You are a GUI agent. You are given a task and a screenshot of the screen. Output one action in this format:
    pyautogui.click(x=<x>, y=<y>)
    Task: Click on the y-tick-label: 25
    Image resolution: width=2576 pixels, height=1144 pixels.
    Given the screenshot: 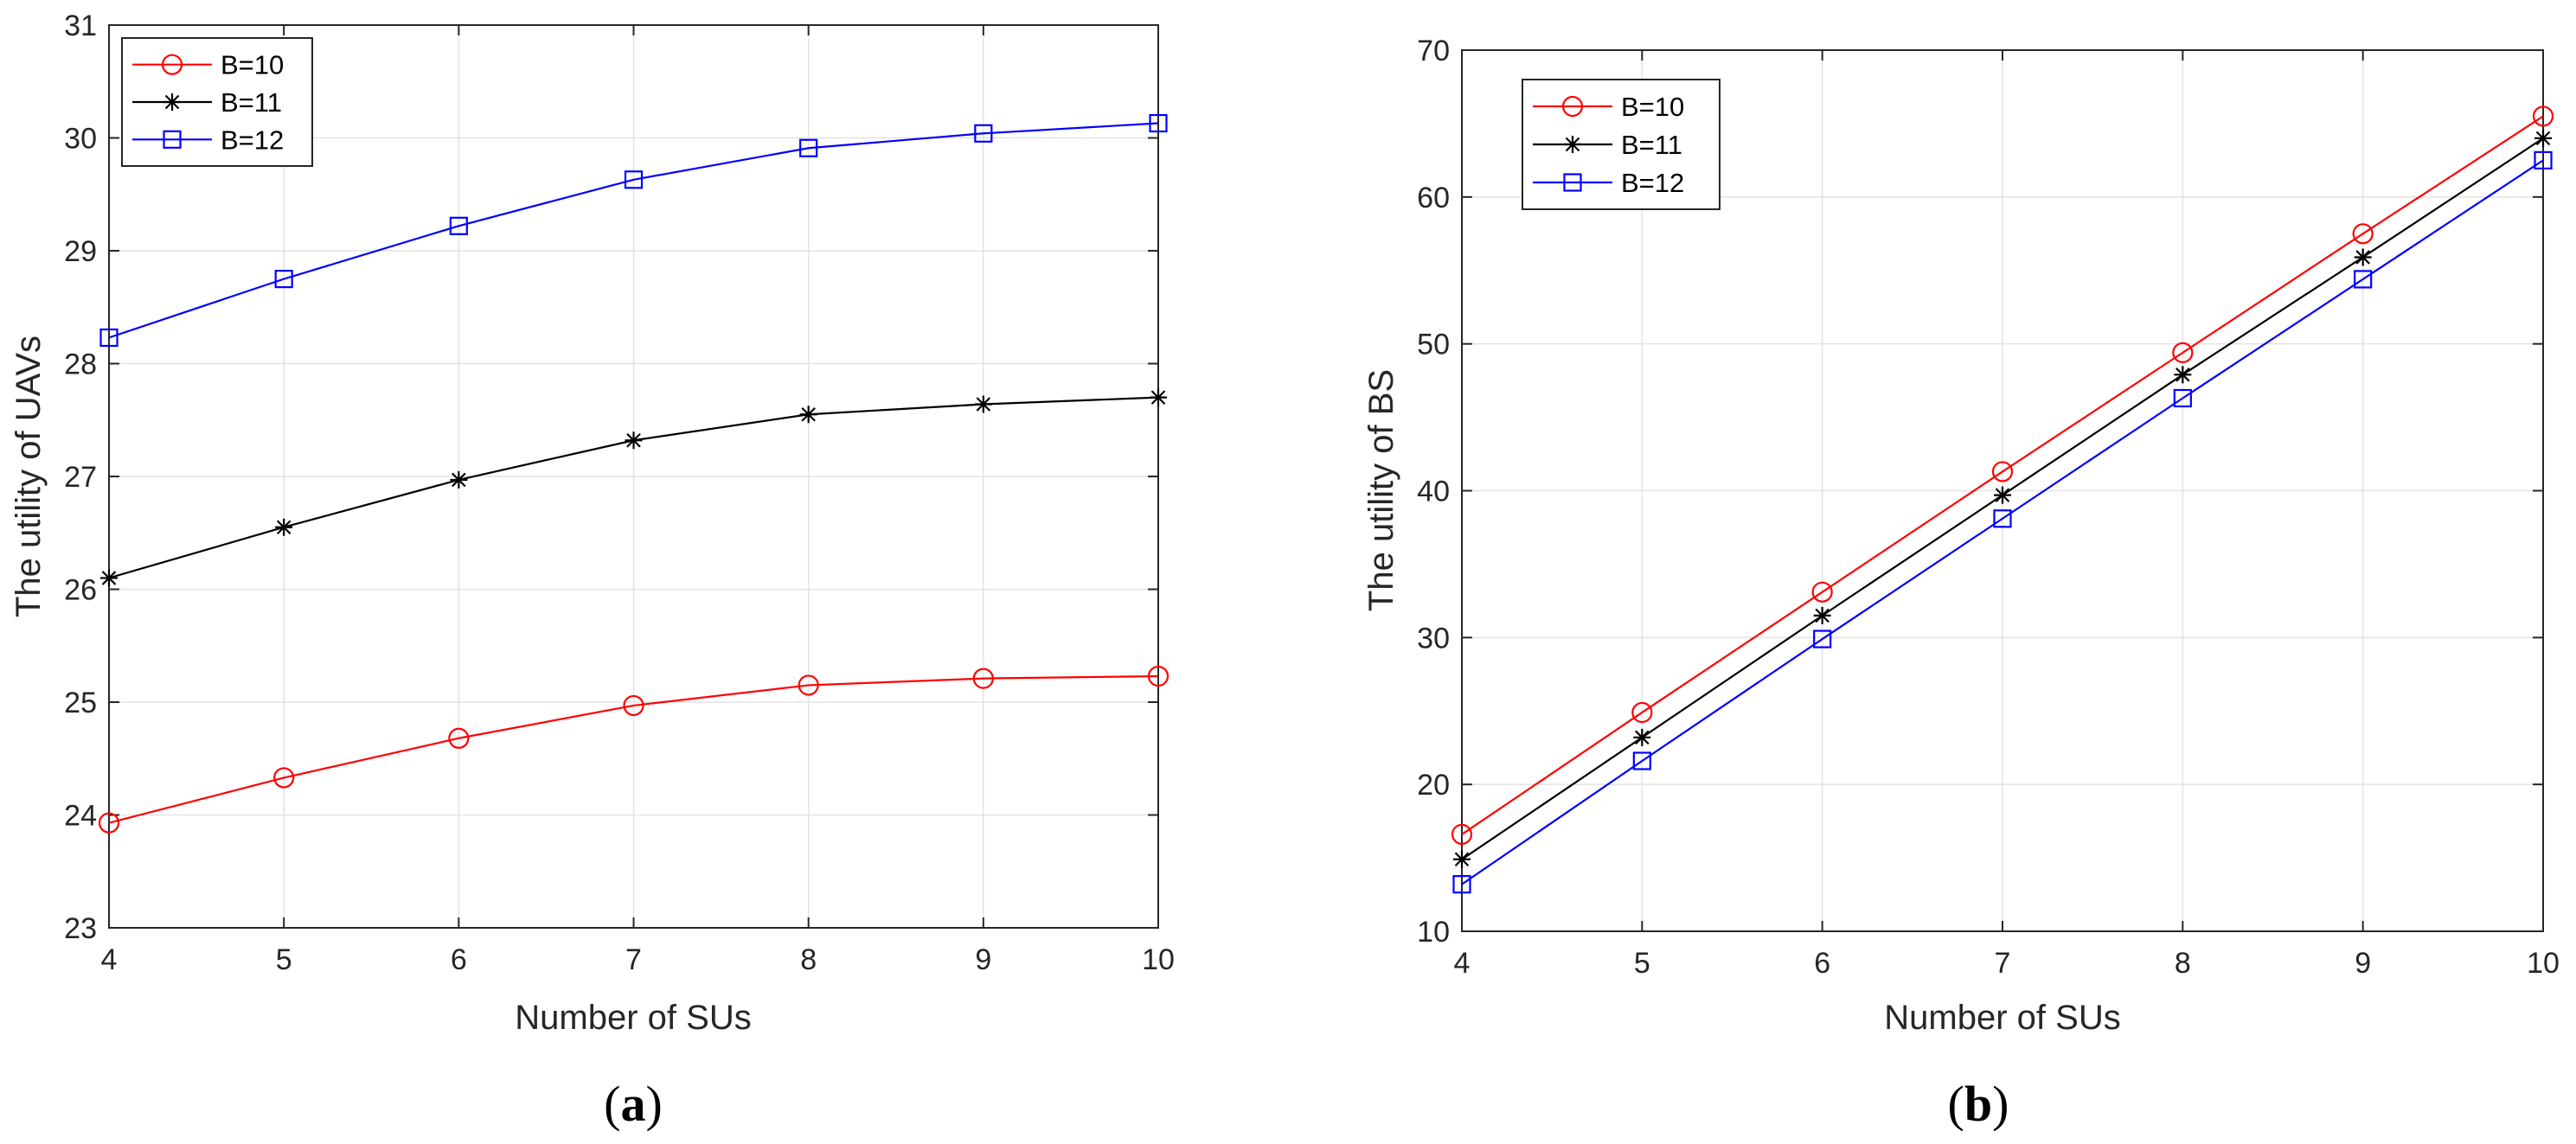 What is the action you would take?
    pyautogui.click(x=80, y=703)
    